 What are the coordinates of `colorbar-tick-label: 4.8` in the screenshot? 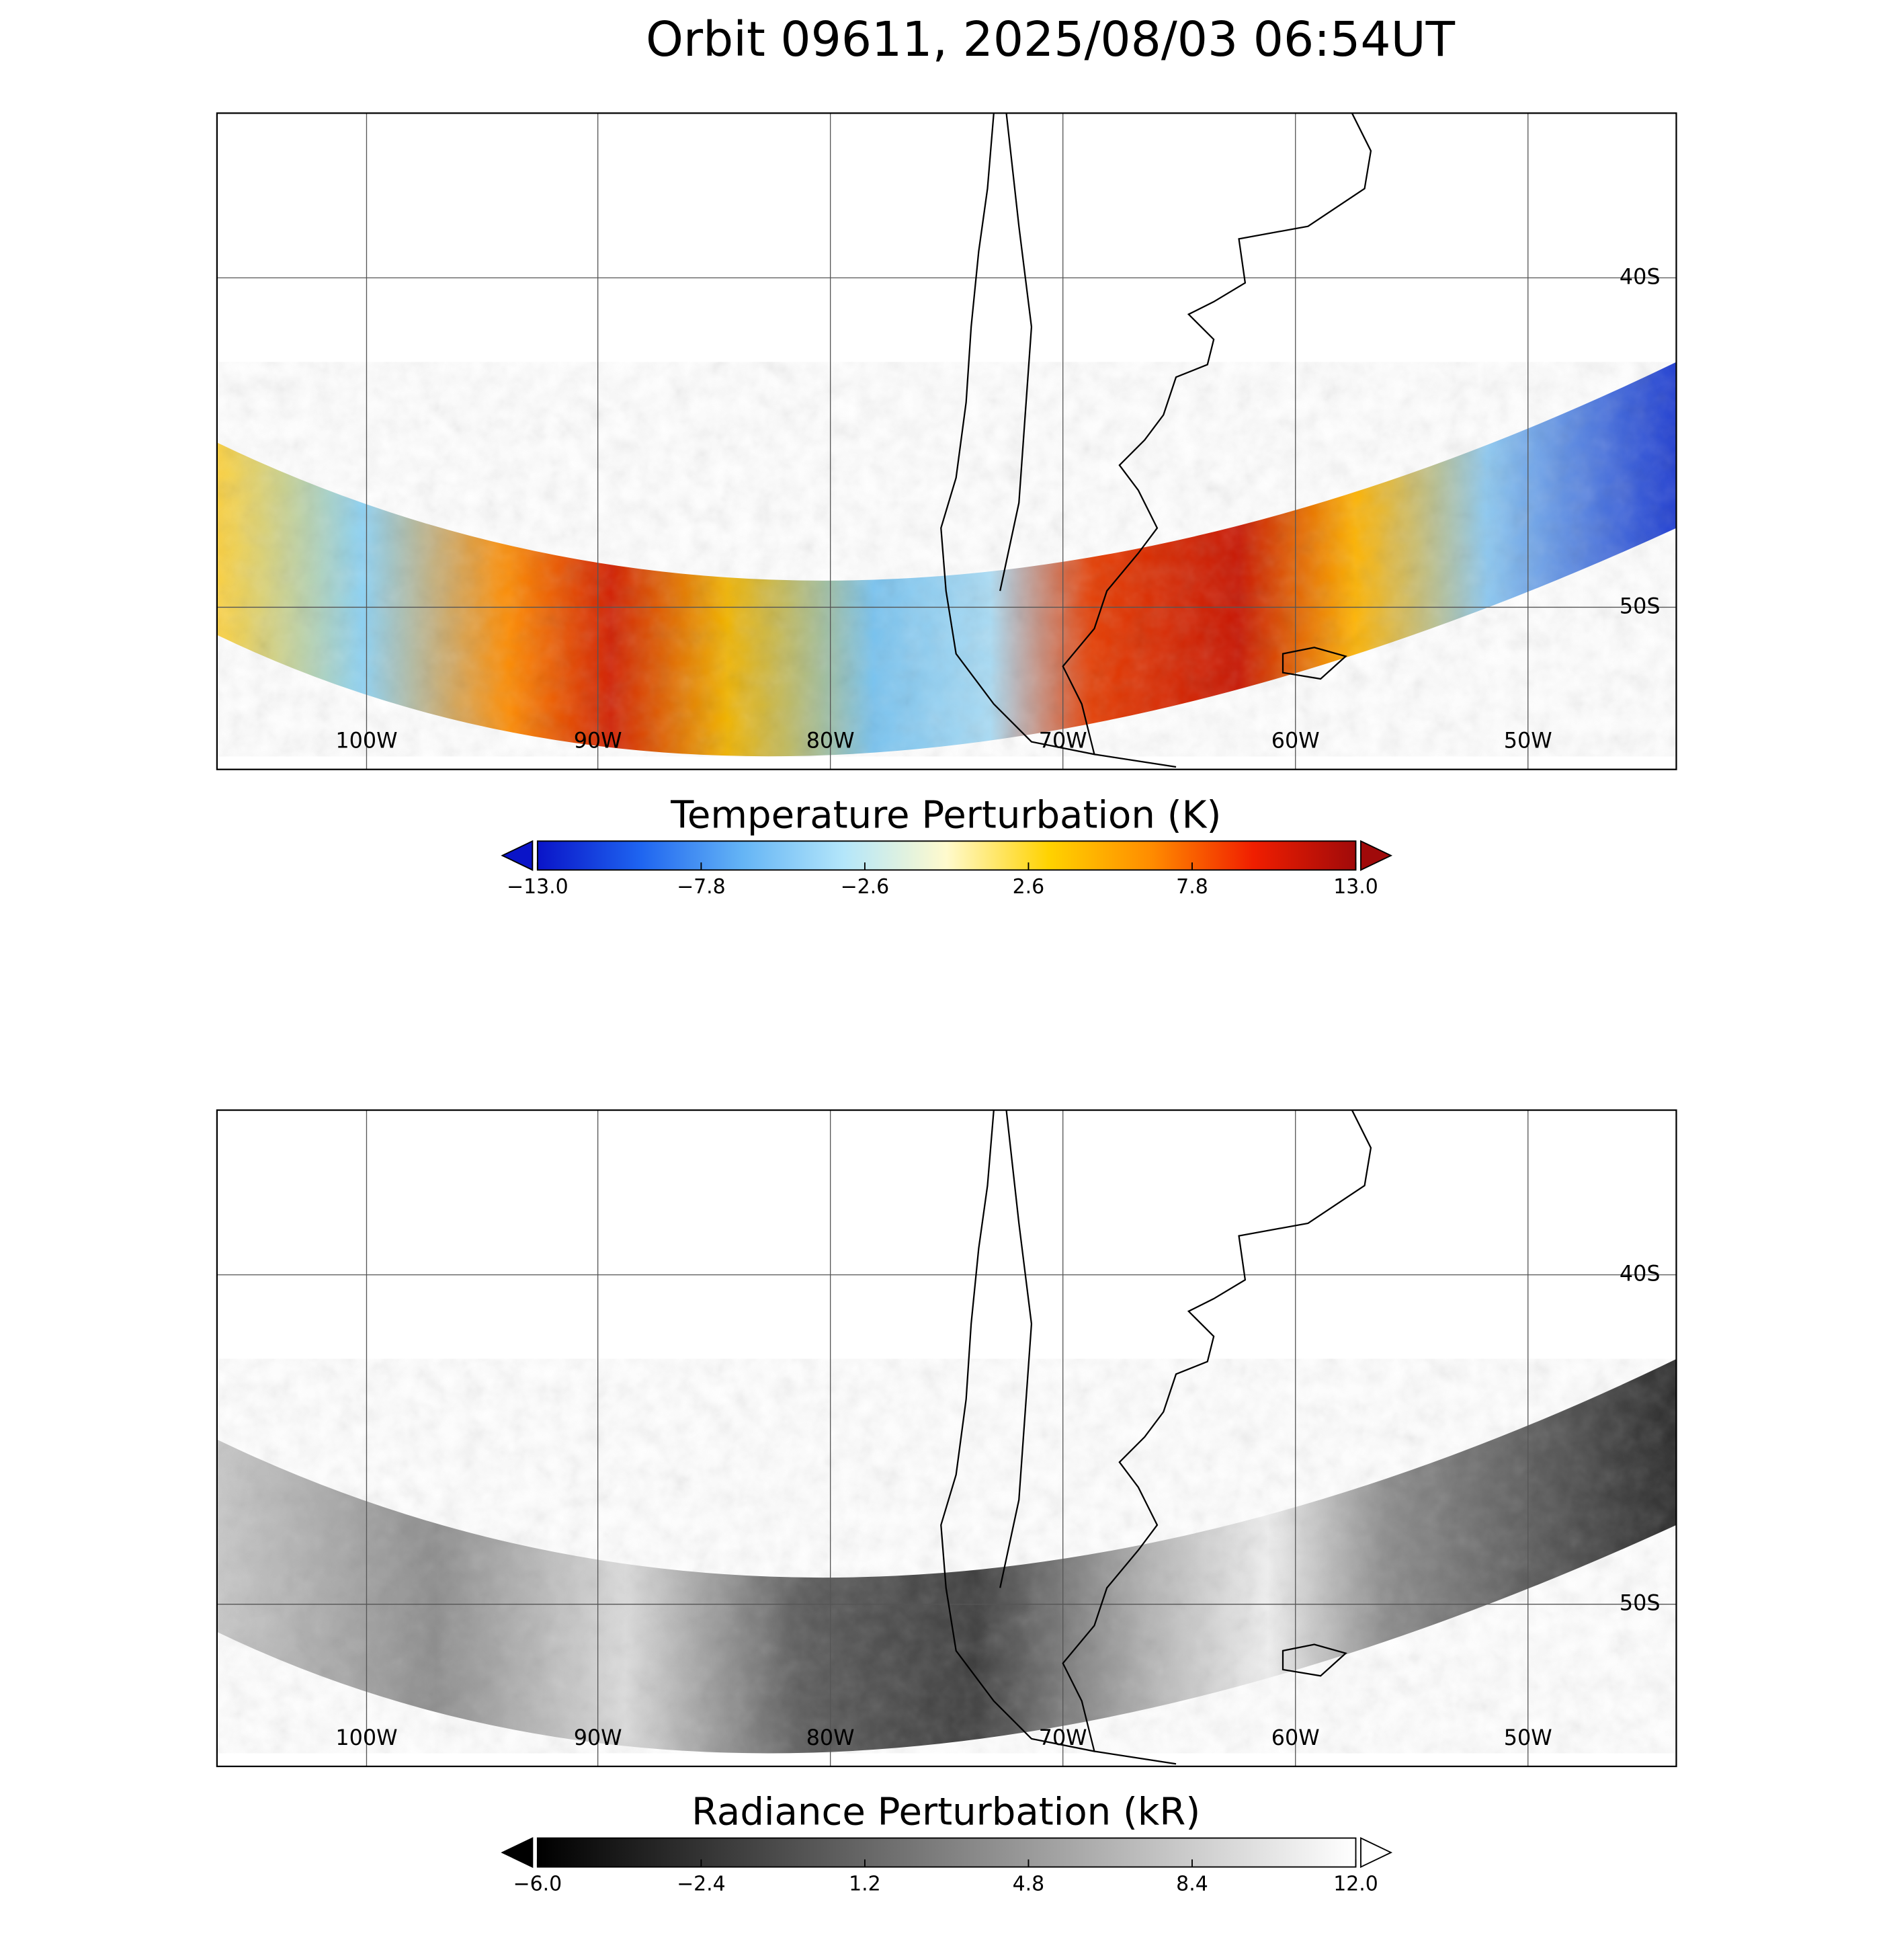 It's located at (1029, 1883).